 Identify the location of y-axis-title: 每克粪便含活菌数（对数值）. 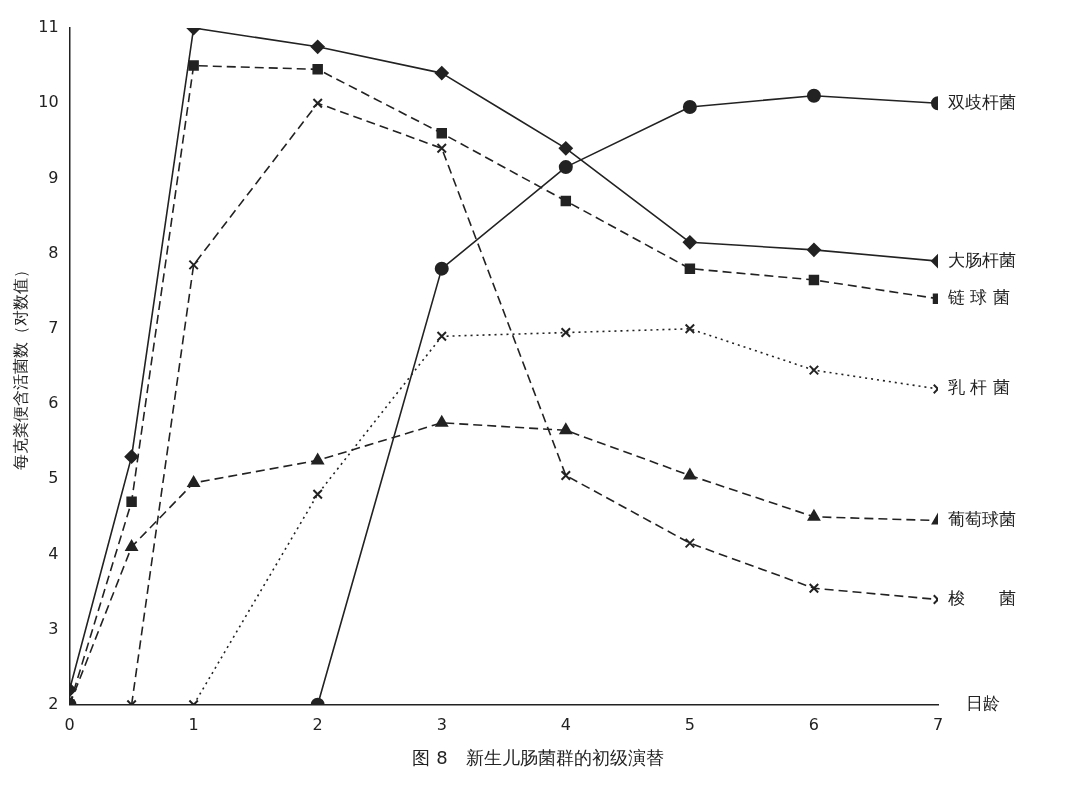
(20, 366).